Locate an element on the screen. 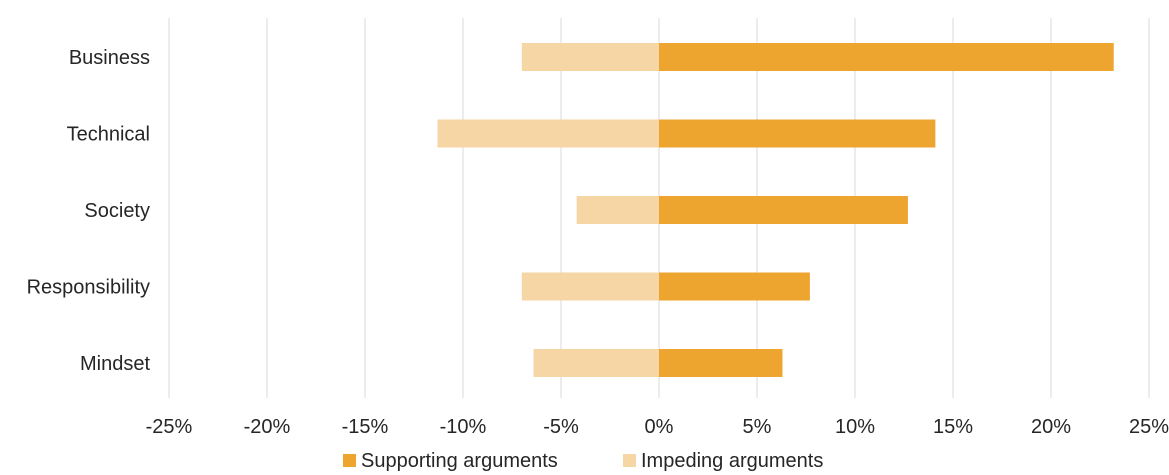  x-tick-label: 10% is located at coordinates (855, 427).